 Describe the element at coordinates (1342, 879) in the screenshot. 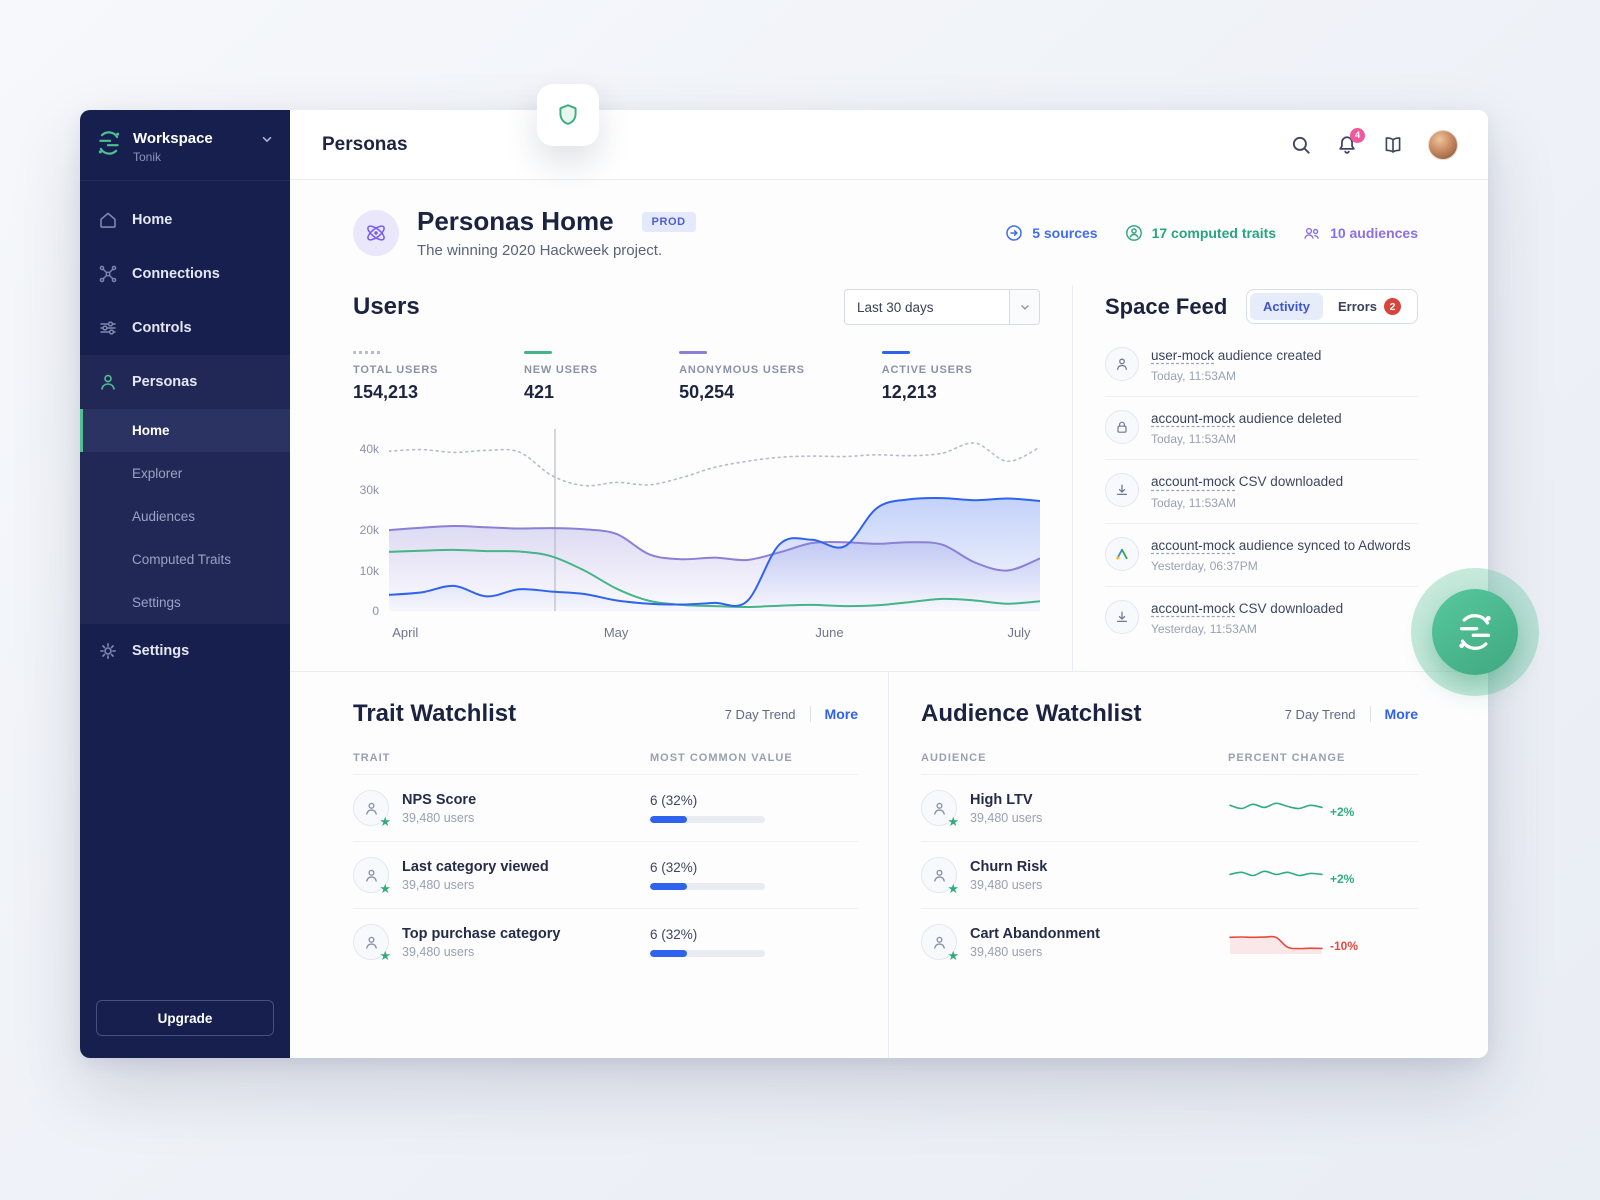

I see `percent-change: +2%` at that location.